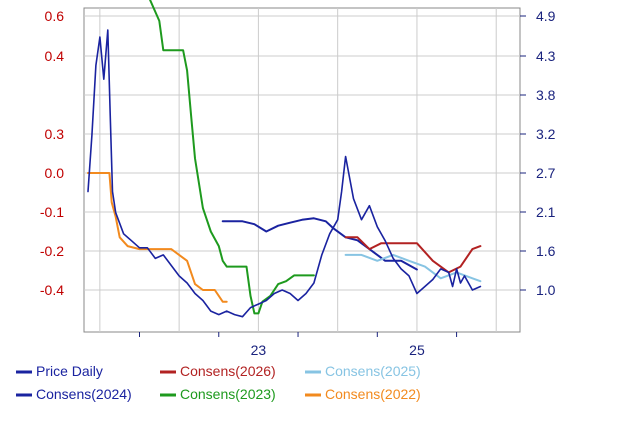 Image resolution: width=620 pixels, height=429 pixels. I want to click on legend-item: Consens(2026), so click(218, 371).